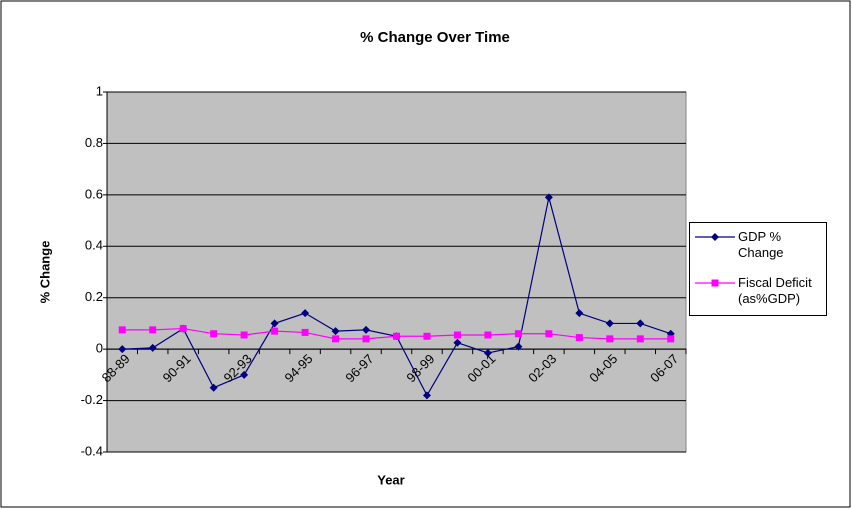 This screenshot has height=509, width=852. What do you see at coordinates (99, 348) in the screenshot?
I see `y-tick-label: 0` at bounding box center [99, 348].